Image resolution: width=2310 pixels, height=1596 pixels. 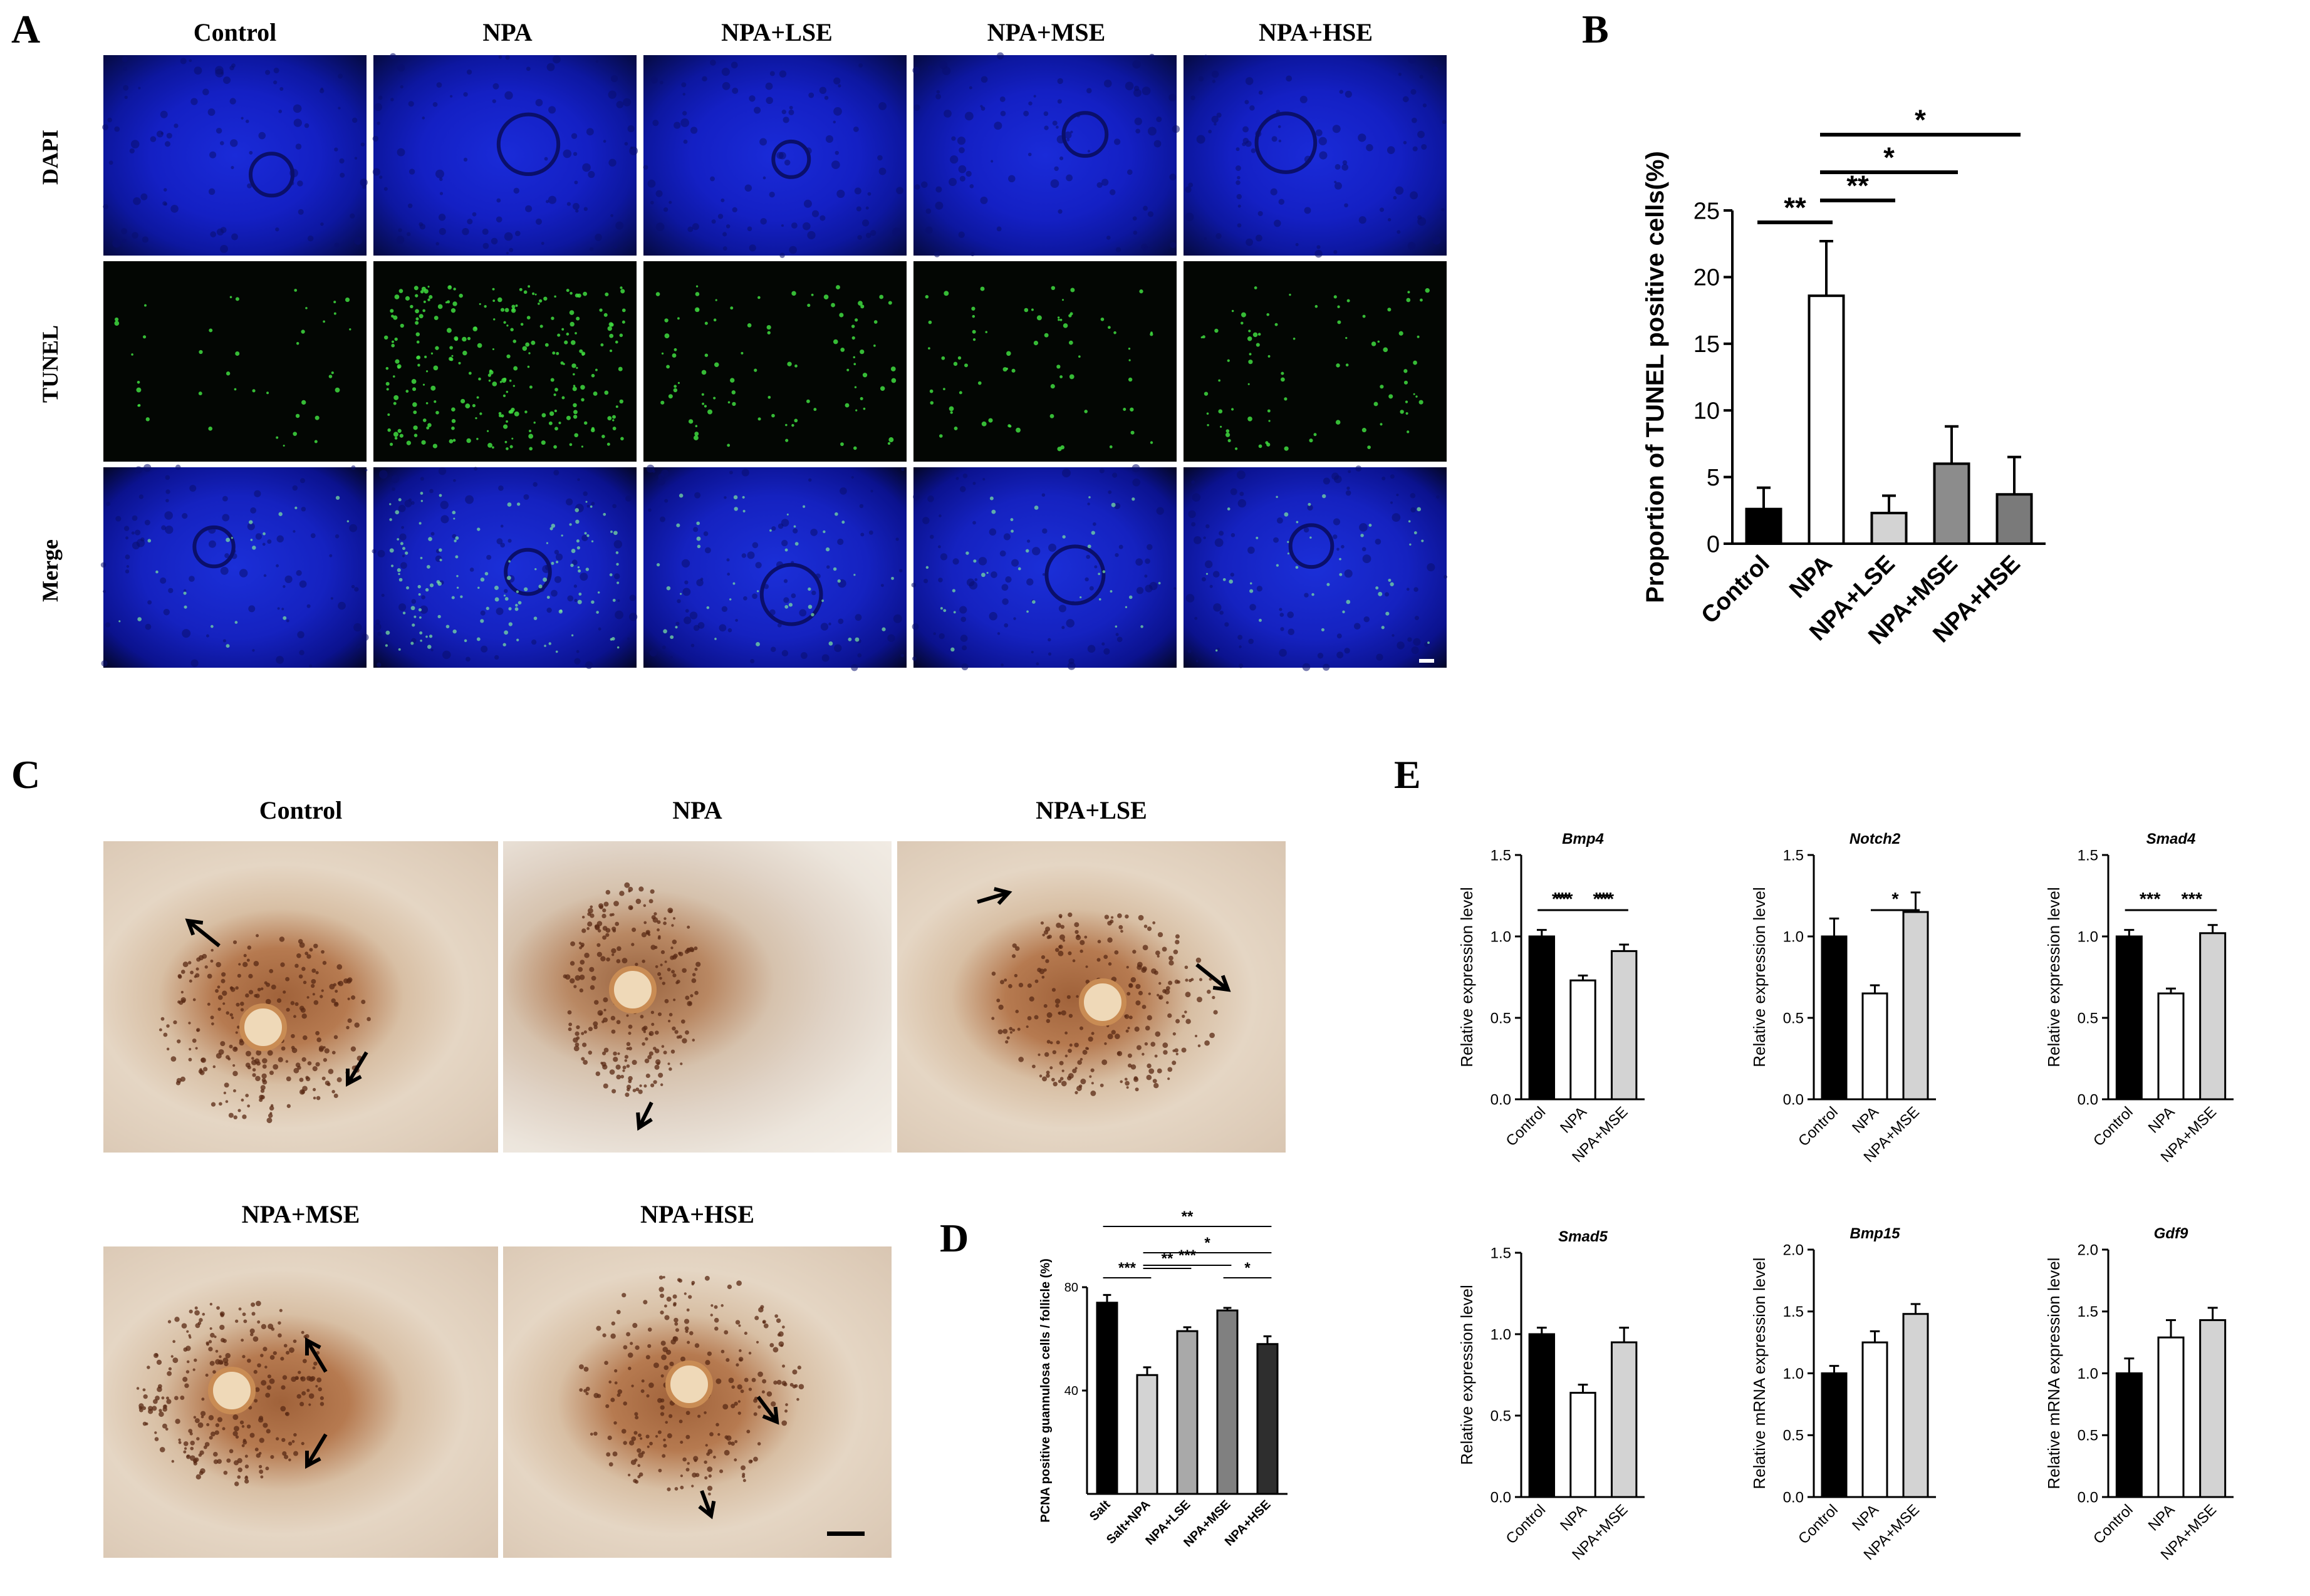 What do you see at coordinates (1875, 1233) in the screenshot?
I see `chart-title: Bmp15` at bounding box center [1875, 1233].